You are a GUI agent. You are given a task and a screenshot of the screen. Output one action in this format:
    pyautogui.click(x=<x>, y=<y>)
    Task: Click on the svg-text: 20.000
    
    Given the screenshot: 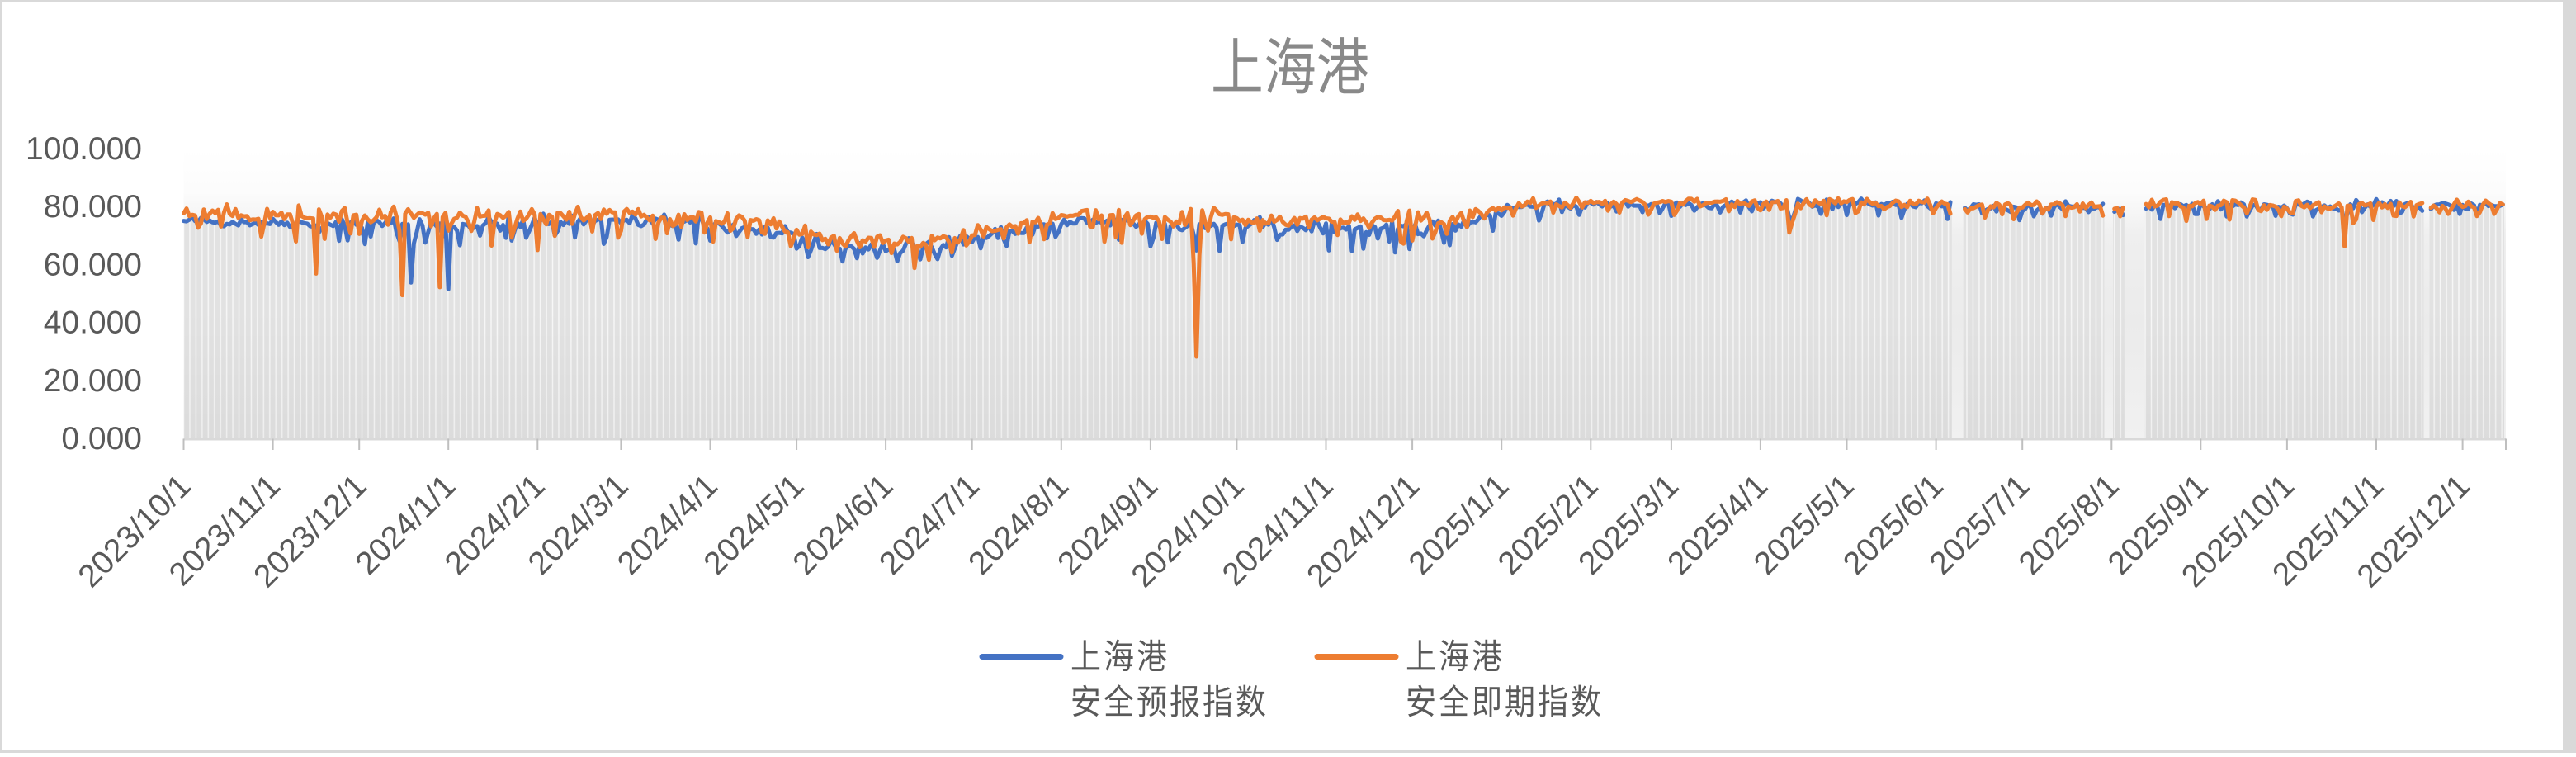 What is the action you would take?
    pyautogui.click(x=93, y=381)
    